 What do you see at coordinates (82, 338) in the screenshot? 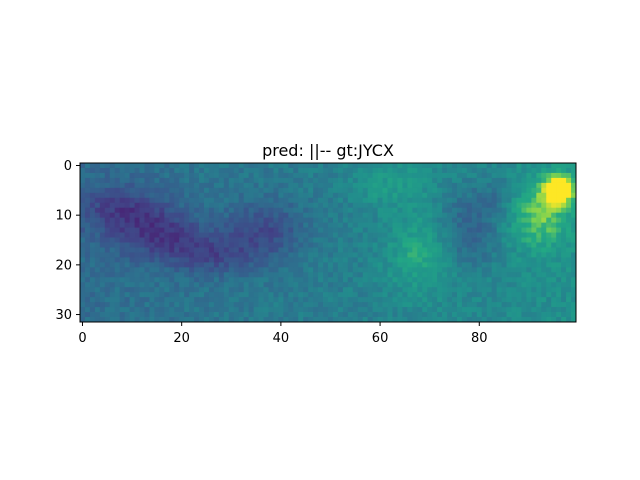
I see `x-tick-label: 0` at bounding box center [82, 338].